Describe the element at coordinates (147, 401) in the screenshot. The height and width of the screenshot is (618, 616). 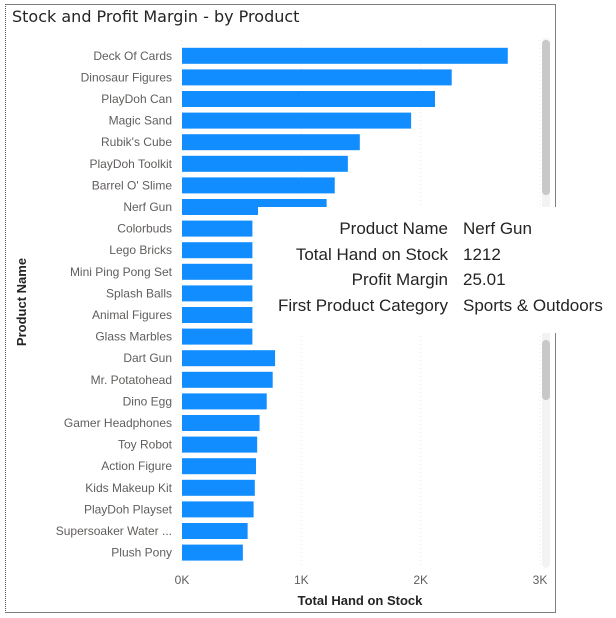
I see `category-label: Dino Egg` at that location.